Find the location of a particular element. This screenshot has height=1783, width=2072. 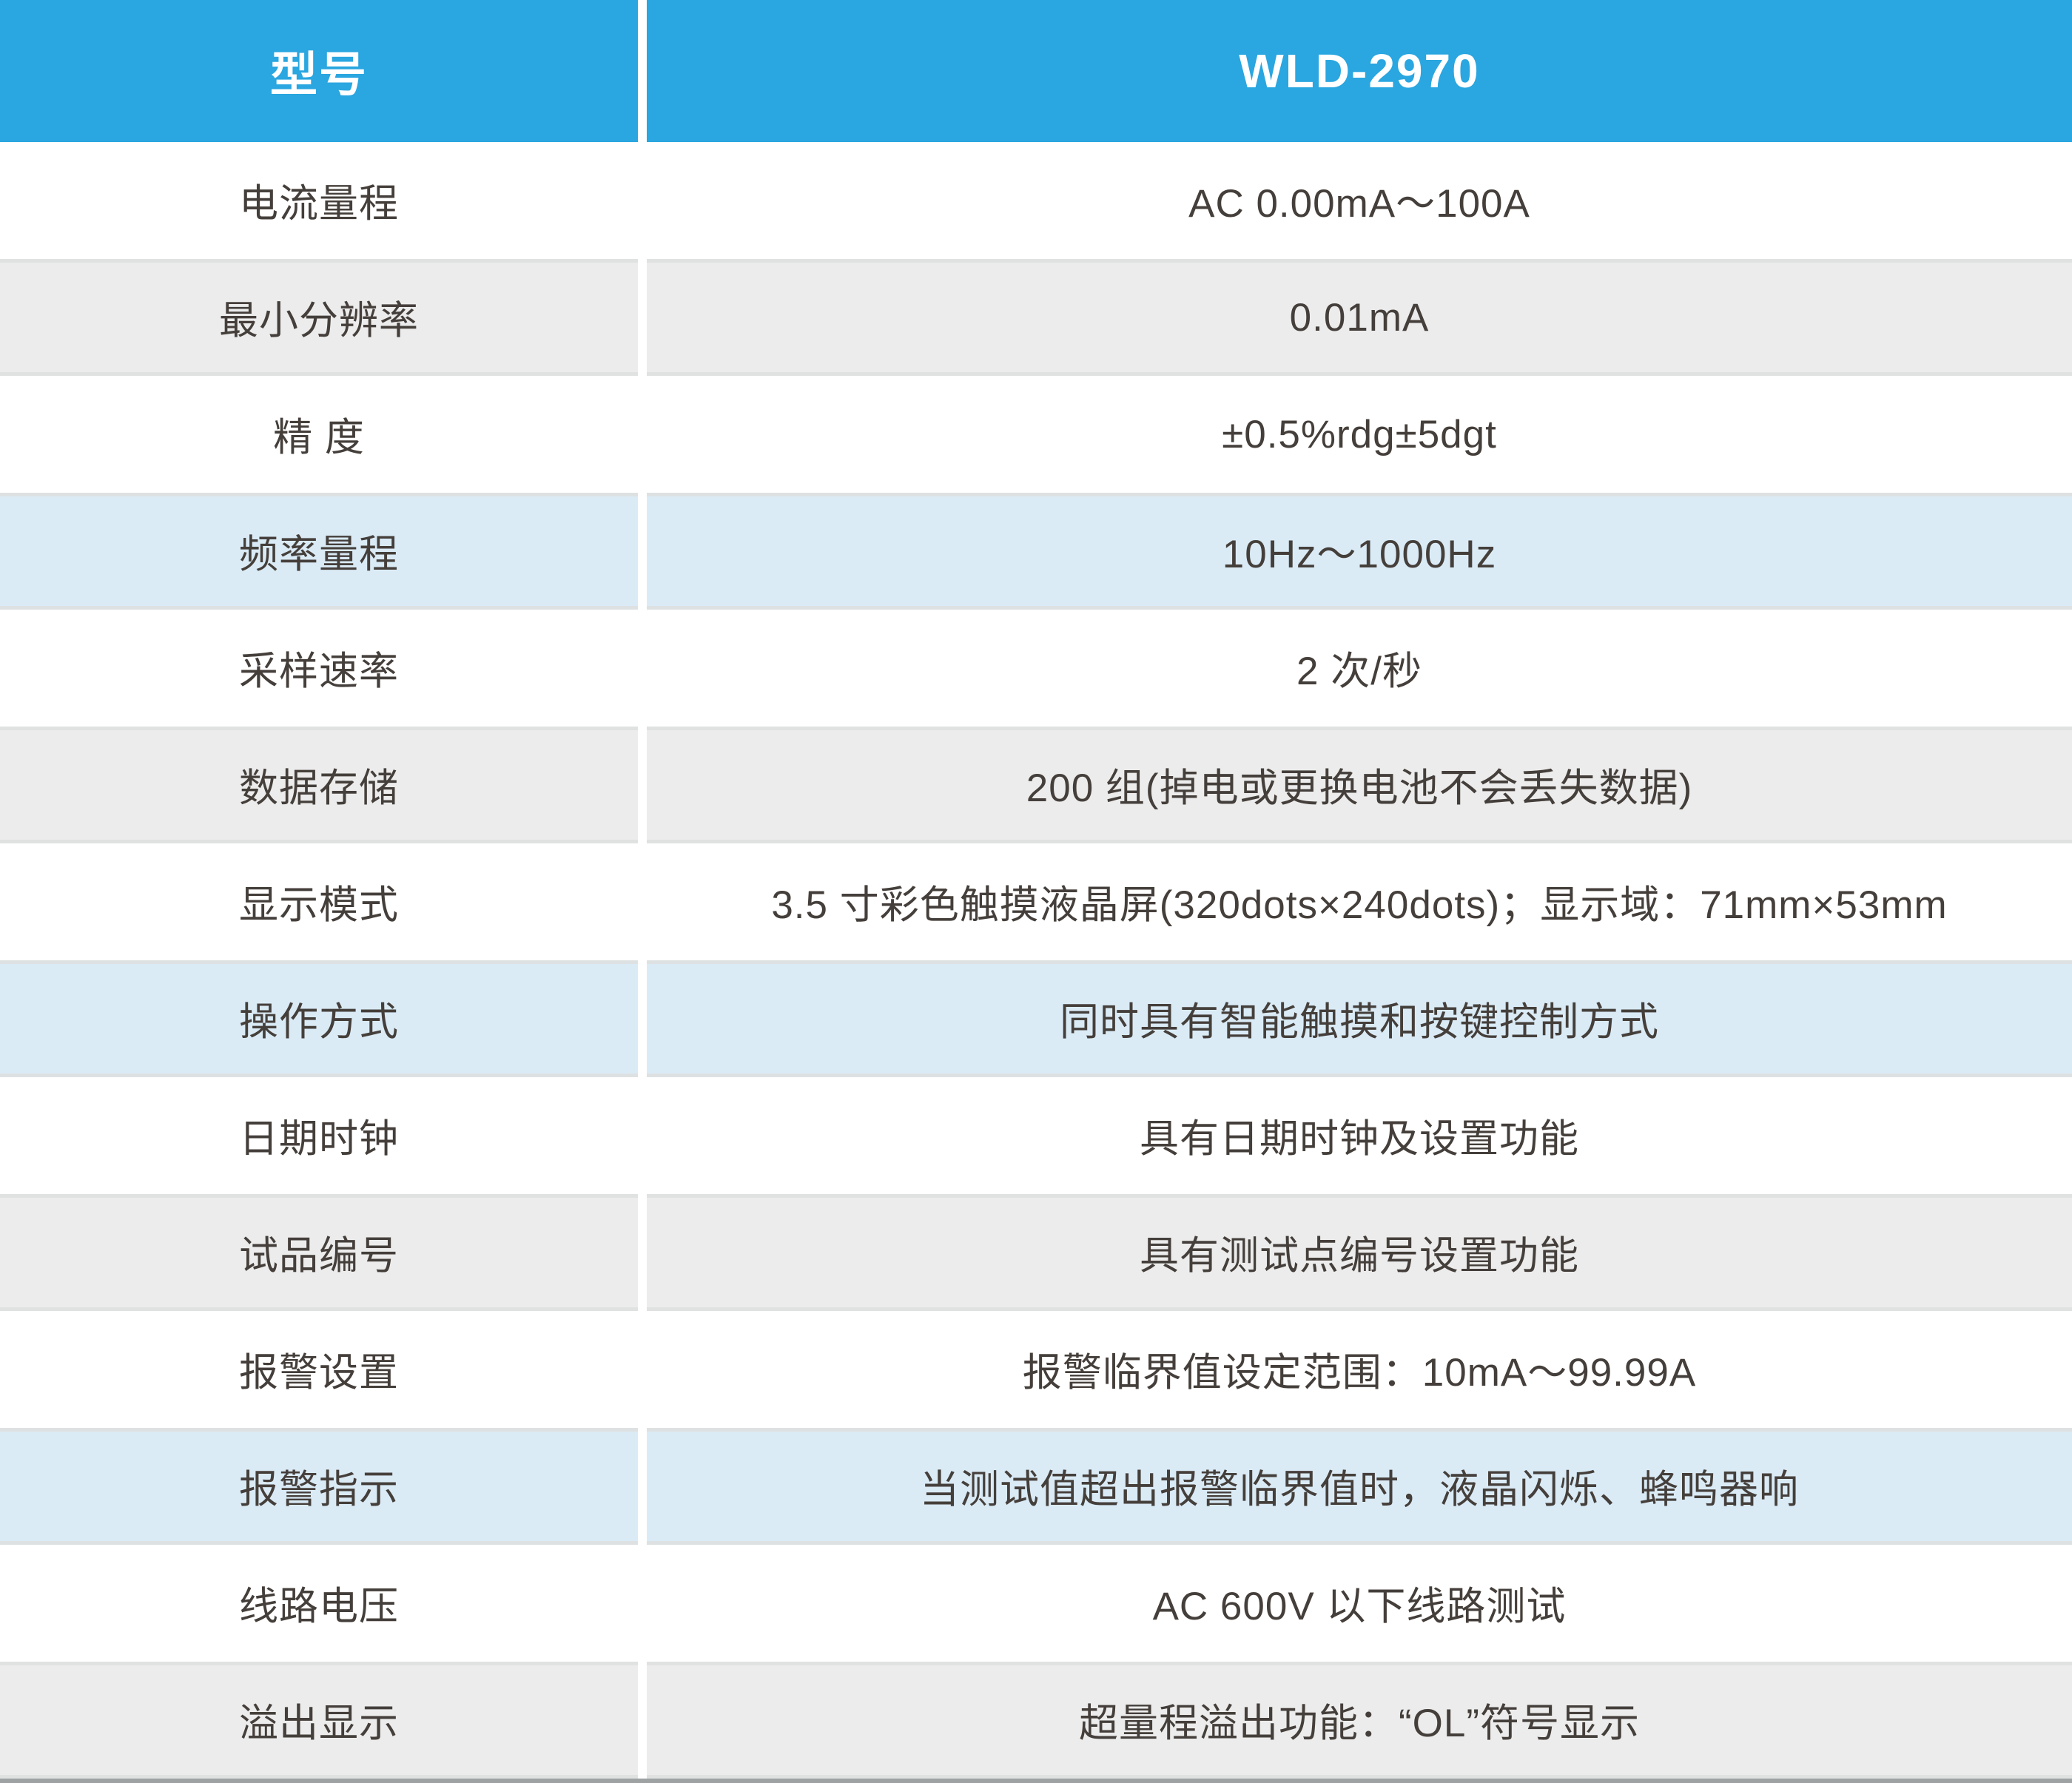

spec-row-value: 报警临界值设定范围：10mA～99.99A is located at coordinates (1359, 1369).